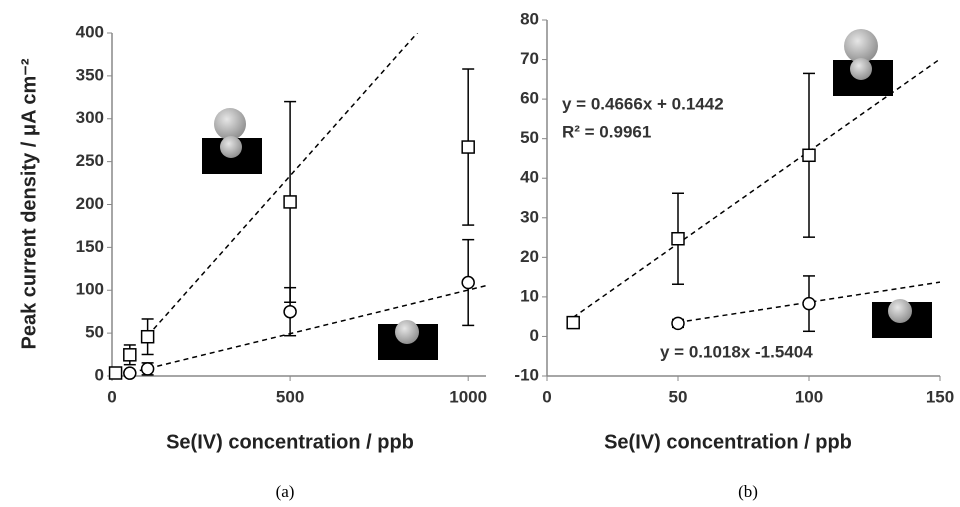 The width and height of the screenshot is (960, 507). What do you see at coordinates (90, 203) in the screenshot?
I see `y-tick-label: 200` at bounding box center [90, 203].